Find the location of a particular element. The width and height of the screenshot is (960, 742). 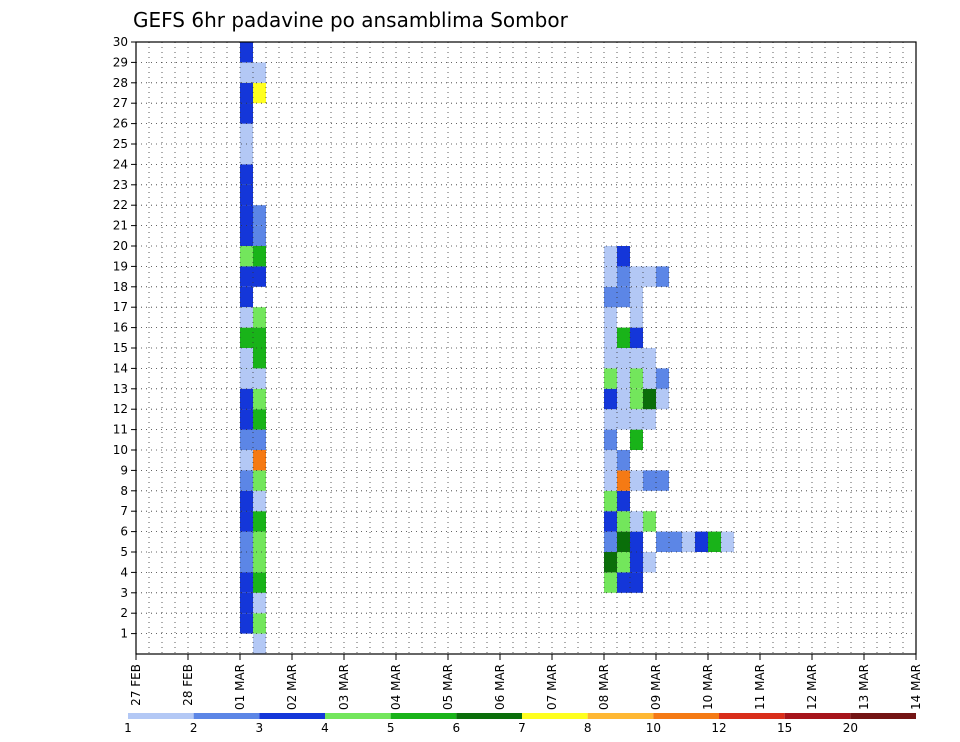

y-tick-label: 7 is located at coordinates (124, 511).